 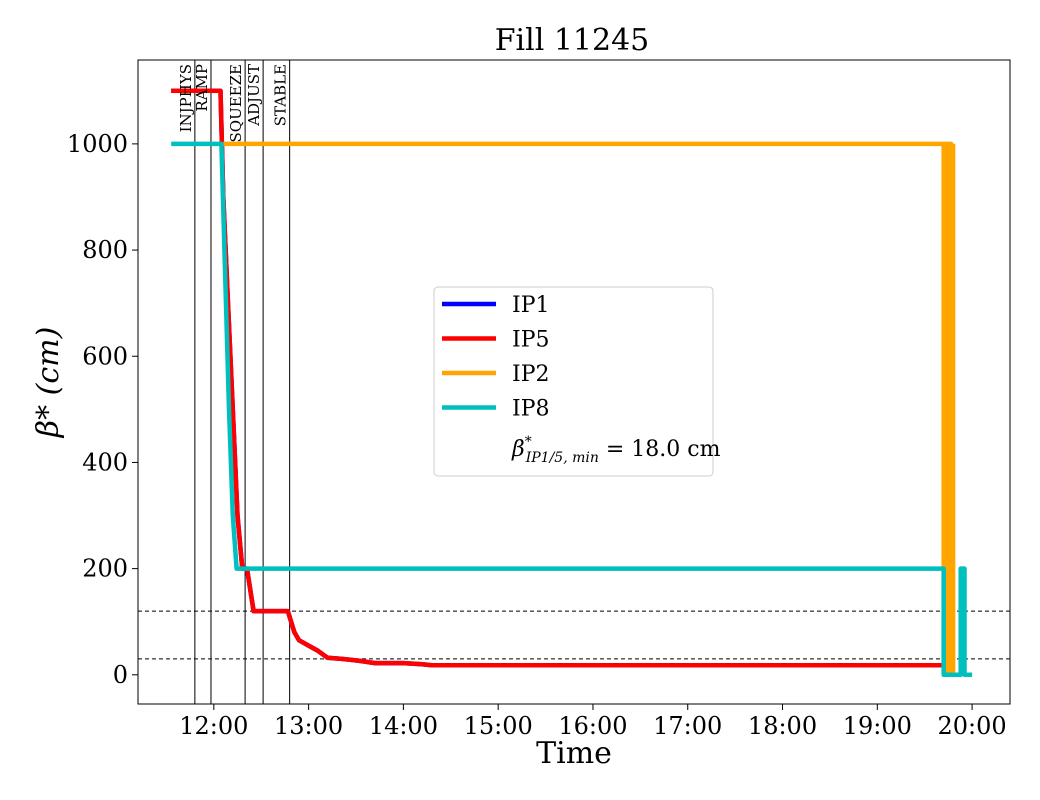 I want to click on y-tick-label: 1000, so click(x=97, y=144).